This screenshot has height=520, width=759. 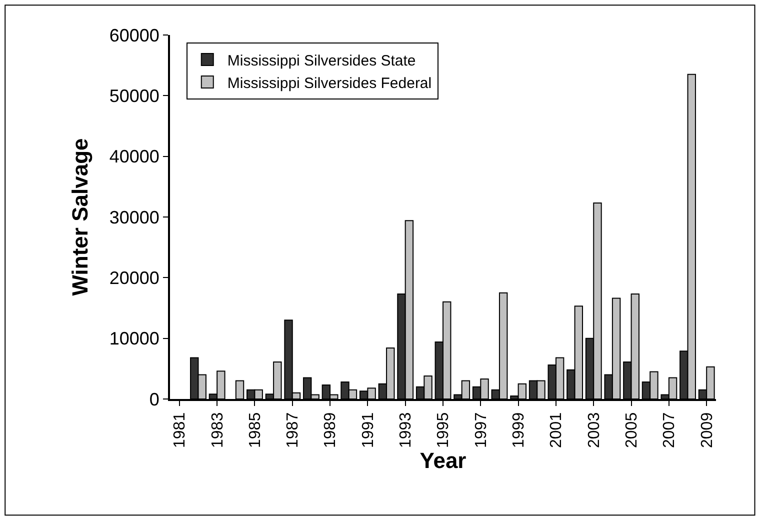 I want to click on y-tick-label: 50000, so click(x=134, y=96).